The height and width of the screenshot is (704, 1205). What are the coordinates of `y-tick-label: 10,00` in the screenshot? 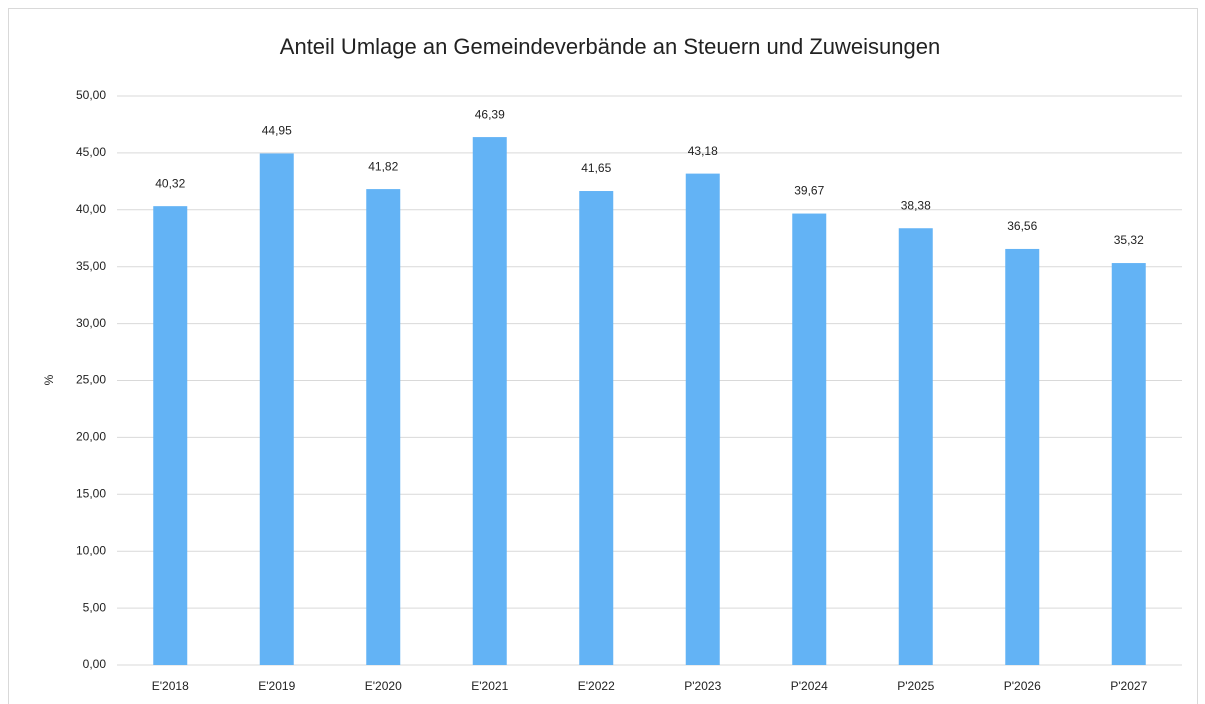 It's located at (91, 550).